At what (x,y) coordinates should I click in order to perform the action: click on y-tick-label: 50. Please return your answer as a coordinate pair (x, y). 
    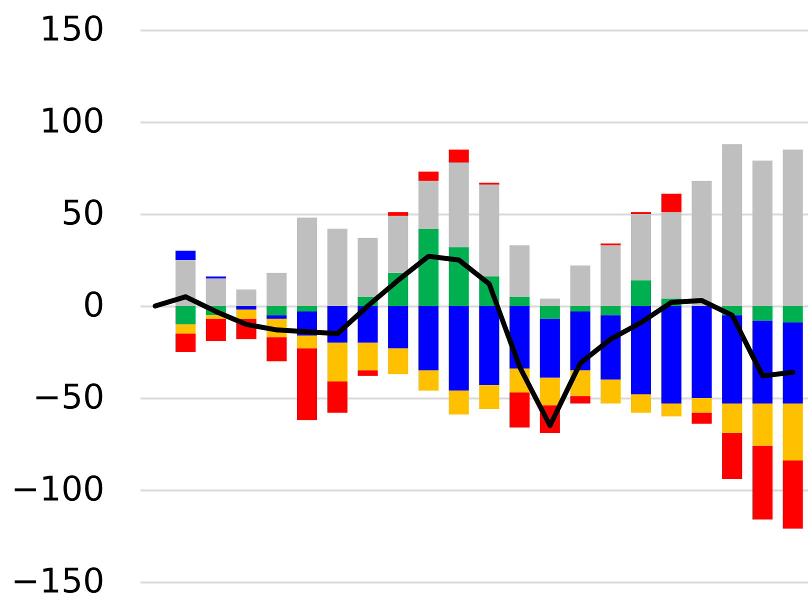
    Looking at the image, I should click on (82, 214).